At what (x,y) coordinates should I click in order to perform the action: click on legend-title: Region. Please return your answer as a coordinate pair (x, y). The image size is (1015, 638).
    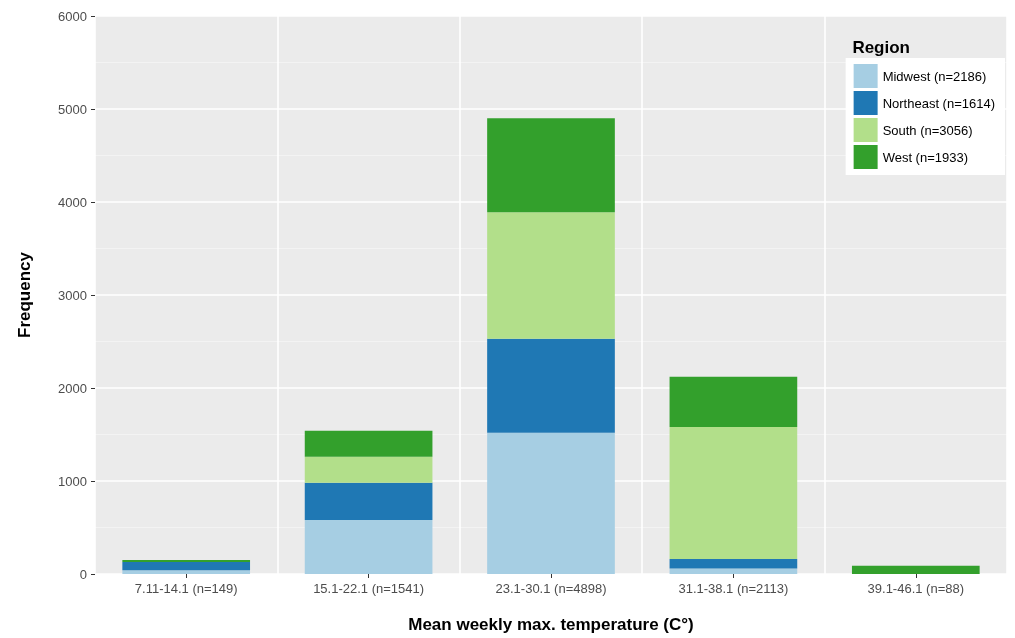
    Looking at the image, I should click on (881, 47).